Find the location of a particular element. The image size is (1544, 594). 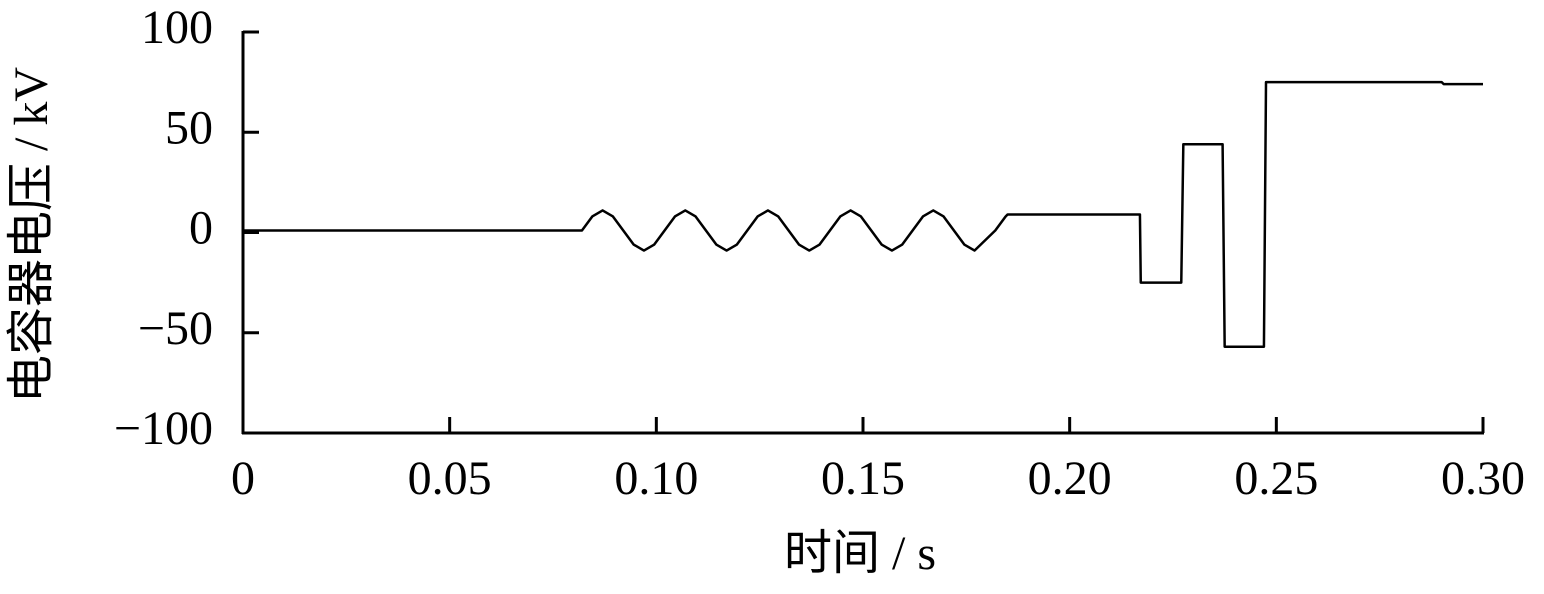

x-tick-label: 0.15 is located at coordinates (863, 478).